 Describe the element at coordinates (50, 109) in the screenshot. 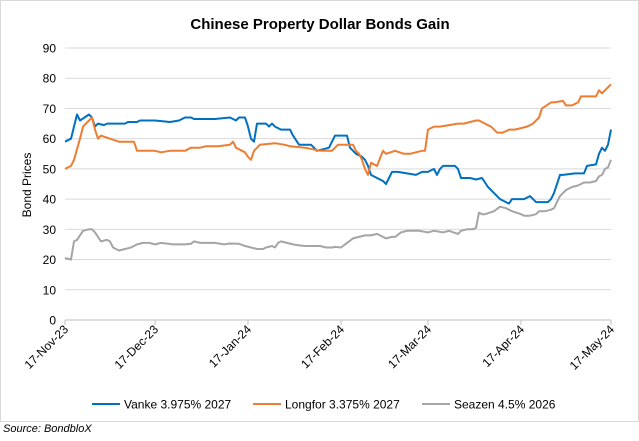

I see `y-tick-label: 70` at that location.